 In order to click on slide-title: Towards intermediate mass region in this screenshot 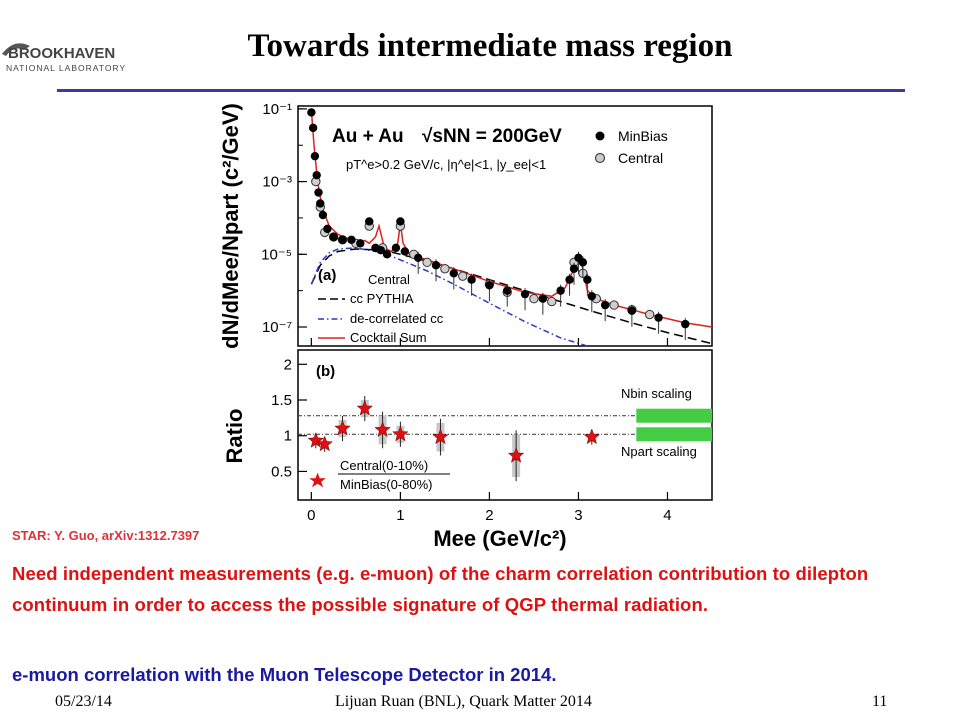, I will do `click(490, 46)`.